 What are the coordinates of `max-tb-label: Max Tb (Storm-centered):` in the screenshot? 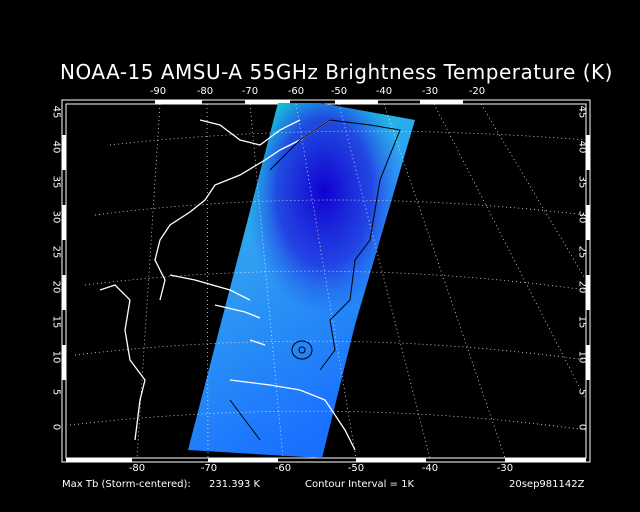 It's located at (126, 484).